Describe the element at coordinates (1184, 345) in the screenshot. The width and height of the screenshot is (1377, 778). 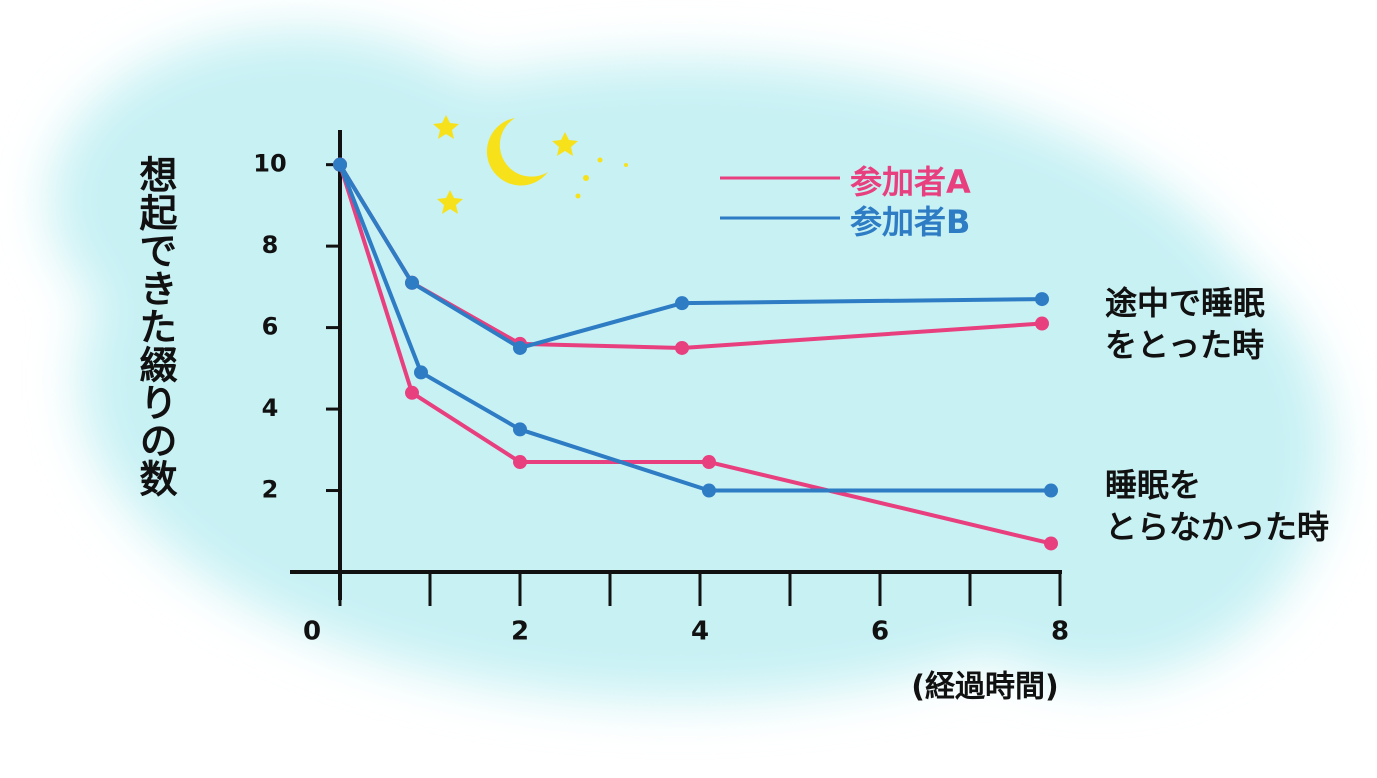
I see `group-label: をとった時` at that location.